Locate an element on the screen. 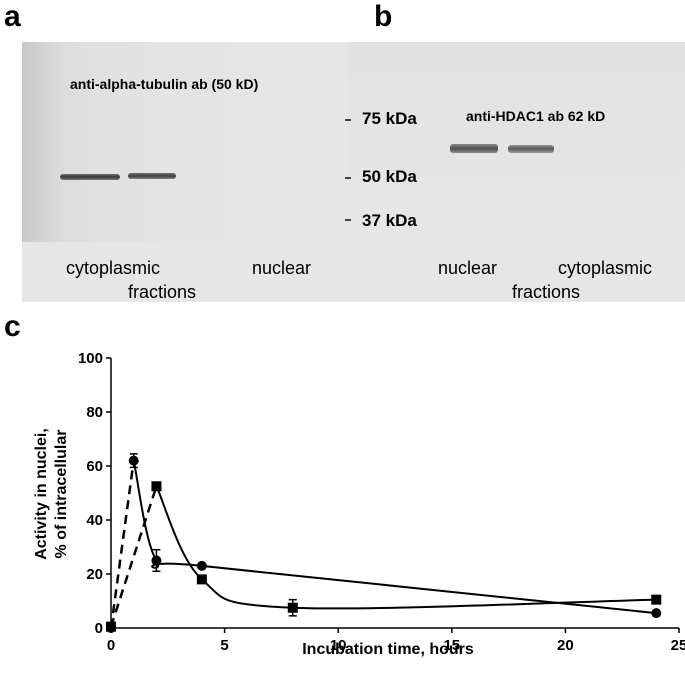  y-tick-label: 100 is located at coordinates (90, 358).